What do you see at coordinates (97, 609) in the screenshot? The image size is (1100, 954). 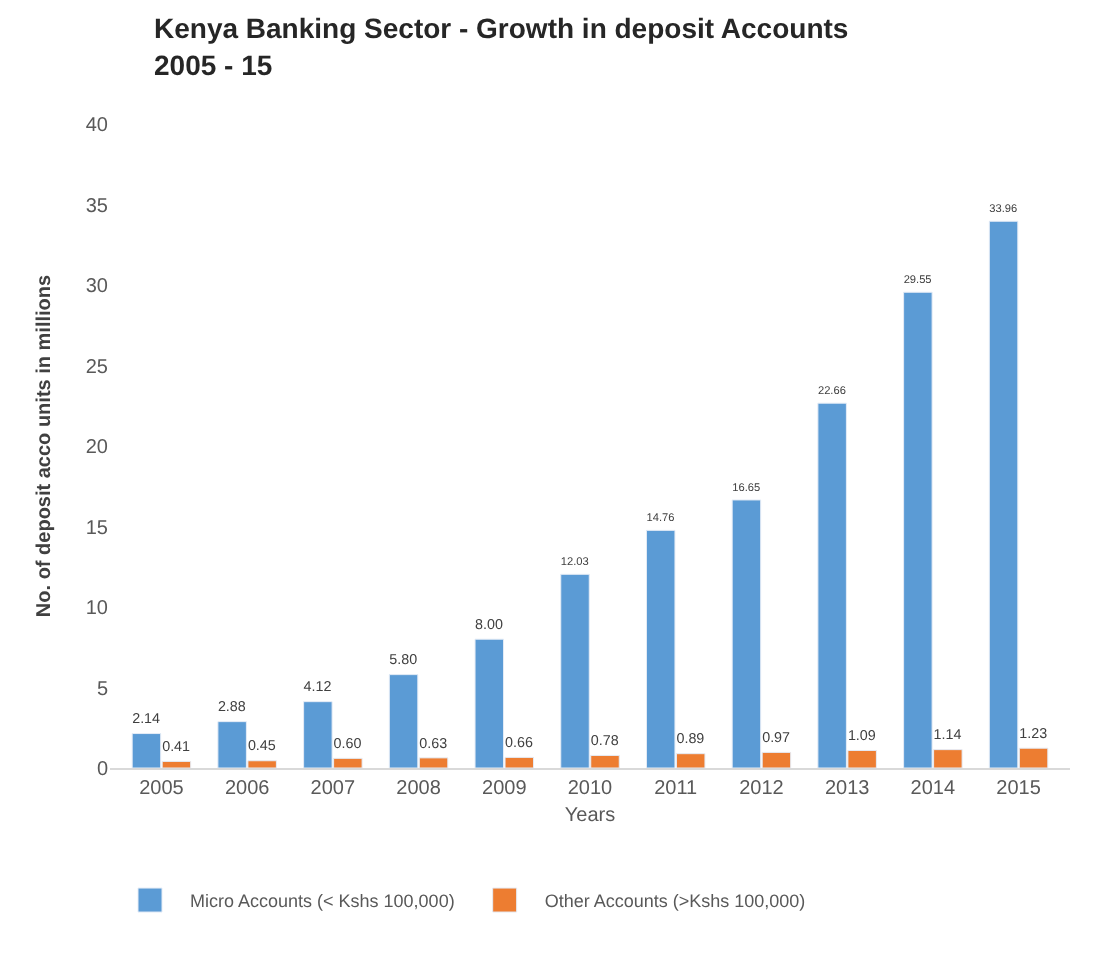 I see `y-tick-label: 10` at bounding box center [97, 609].